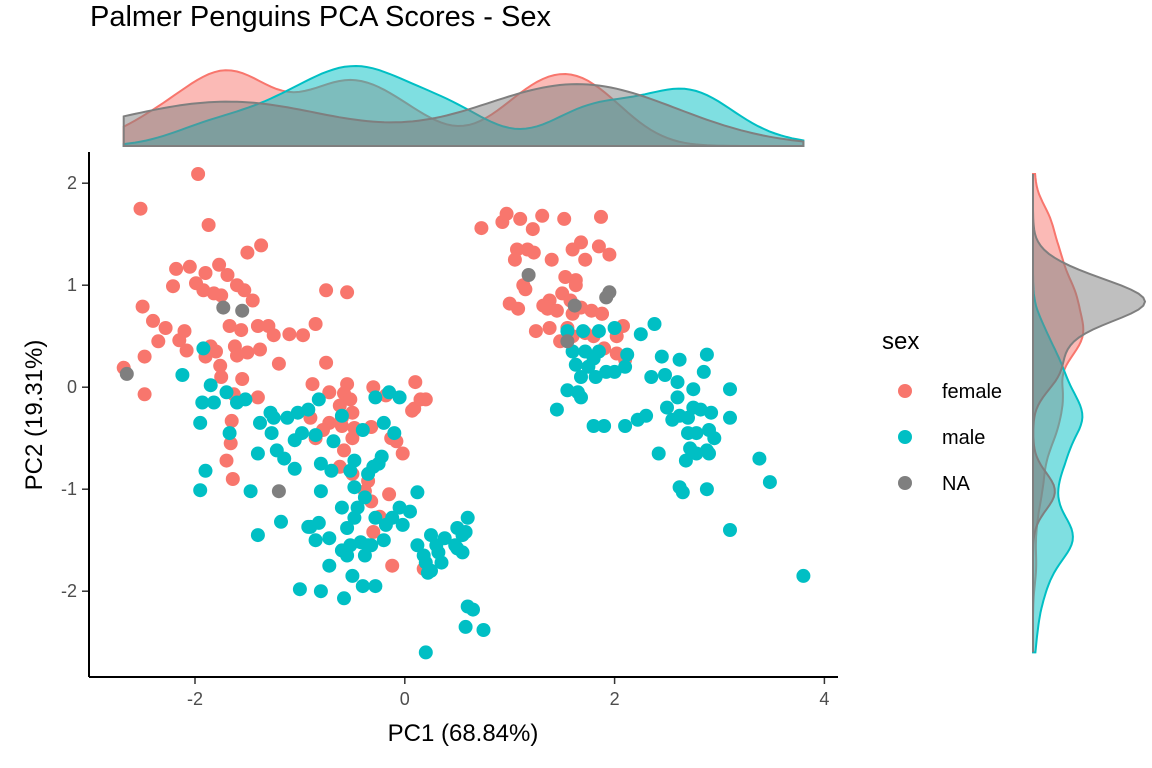 This screenshot has height=768, width=1152. Describe the element at coordinates (69, 489) in the screenshot. I see `y-tick-label: -1` at that location.